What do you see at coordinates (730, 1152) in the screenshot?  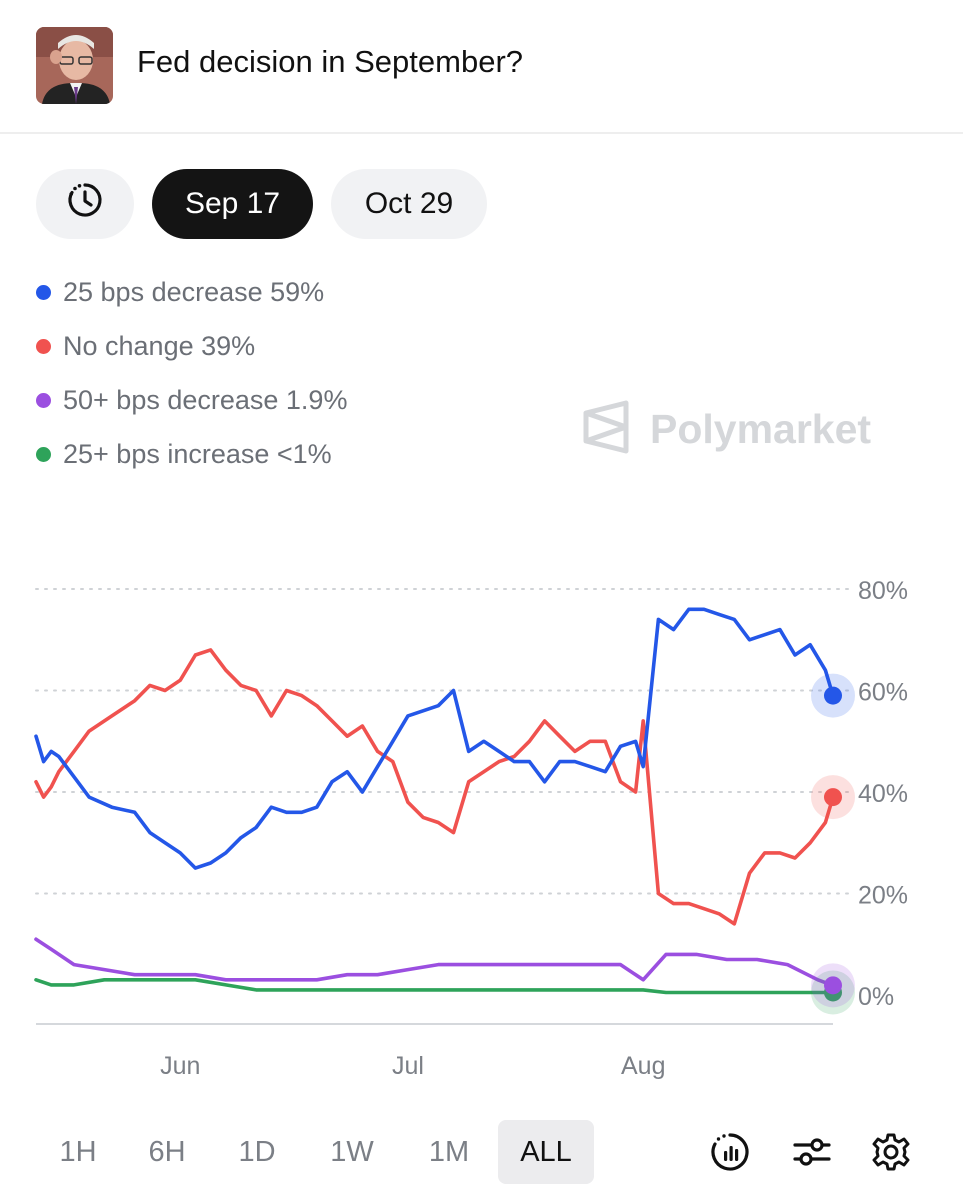 I see `history-chart-icon` at bounding box center [730, 1152].